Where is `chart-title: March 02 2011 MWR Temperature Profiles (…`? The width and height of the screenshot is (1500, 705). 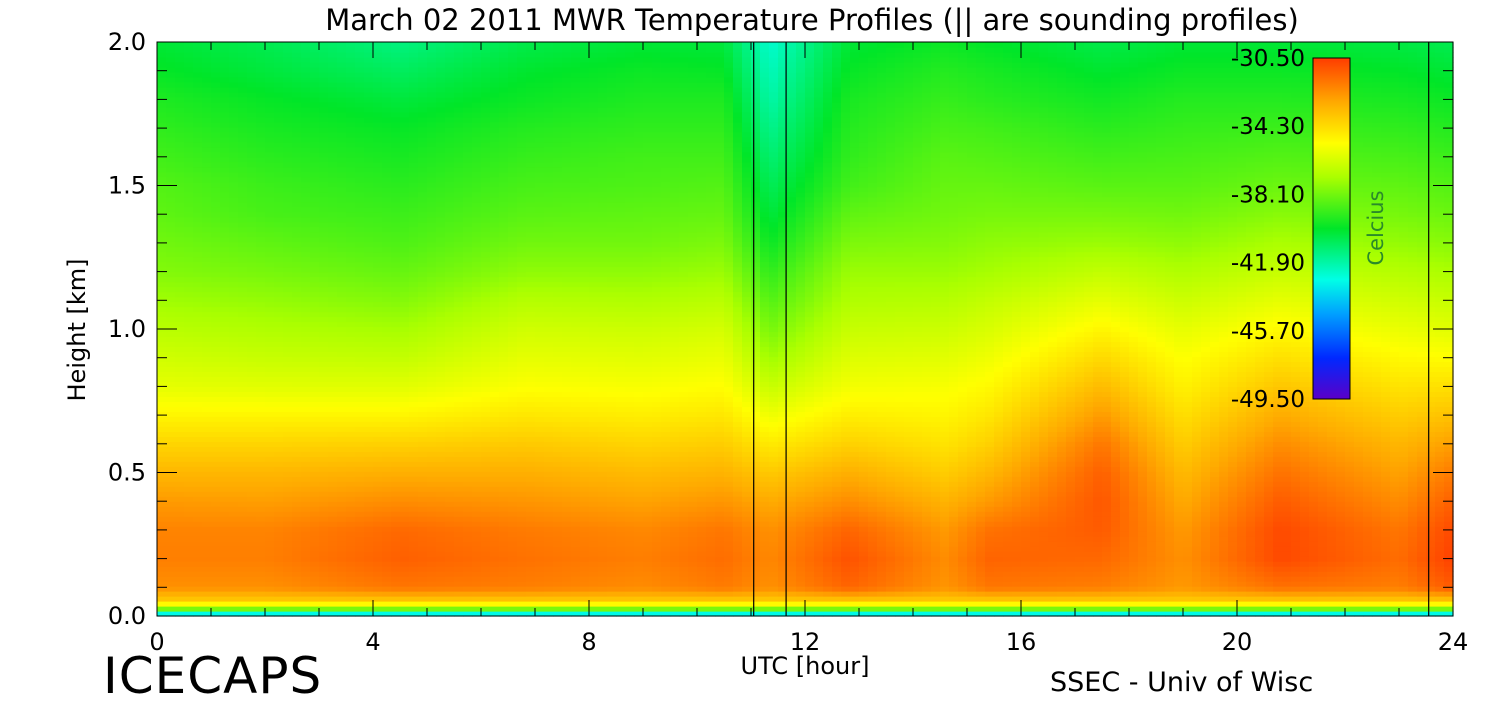 chart-title: March 02 2011 MWR Temperature Profiles (… is located at coordinates (812, 20).